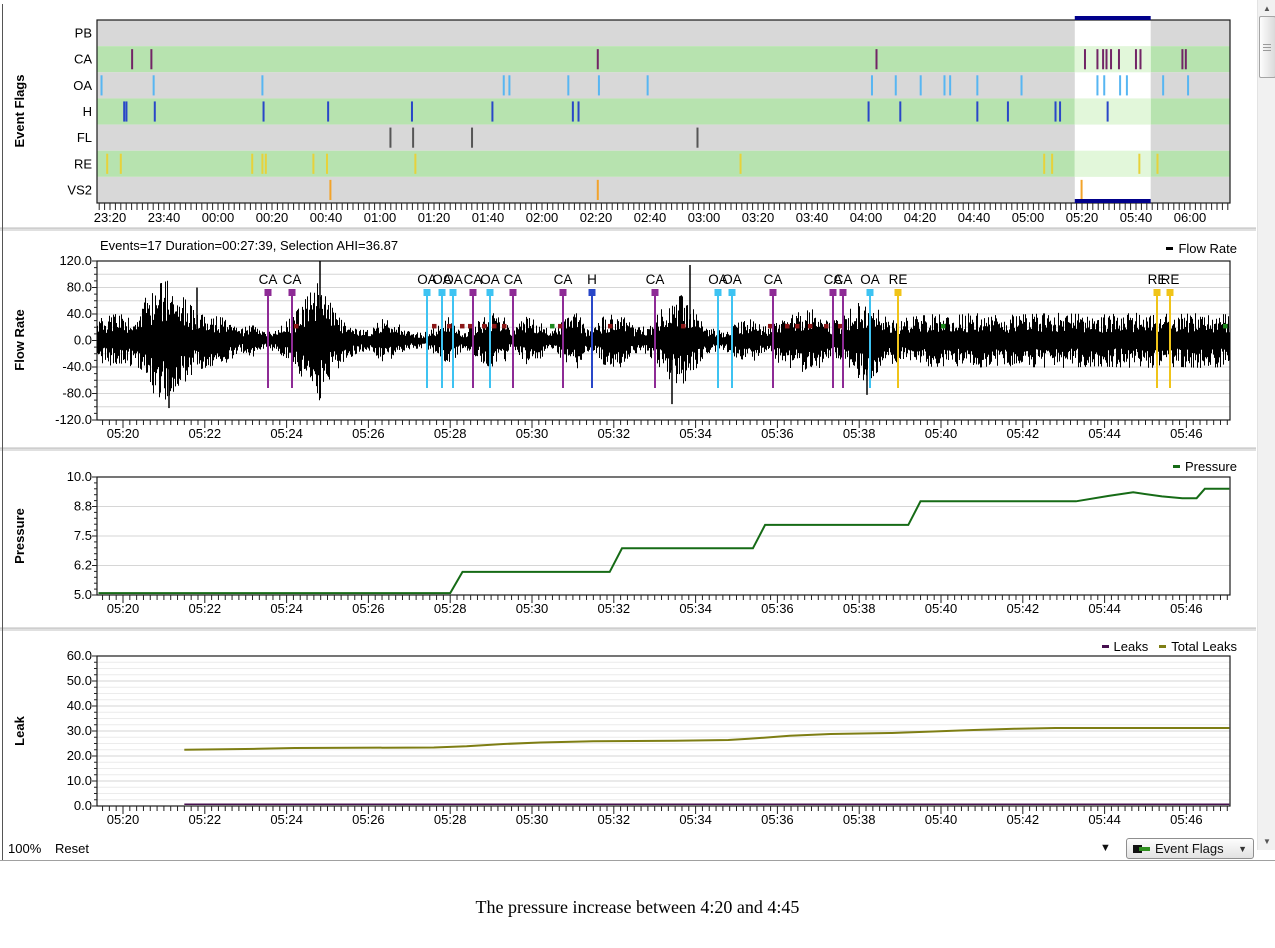 This screenshot has width=1275, height=948. I want to click on scrollbar-thumb, so click(1267, 47).